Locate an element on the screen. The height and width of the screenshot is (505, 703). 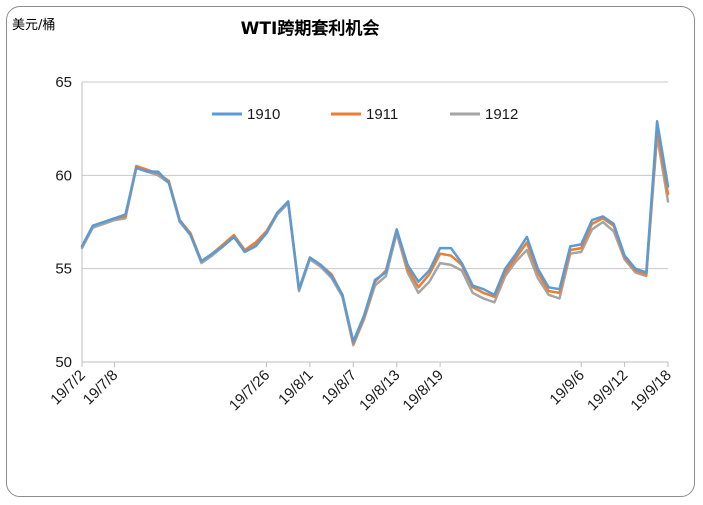
x-tick-label: 19/8/13 is located at coordinates (379, 390).